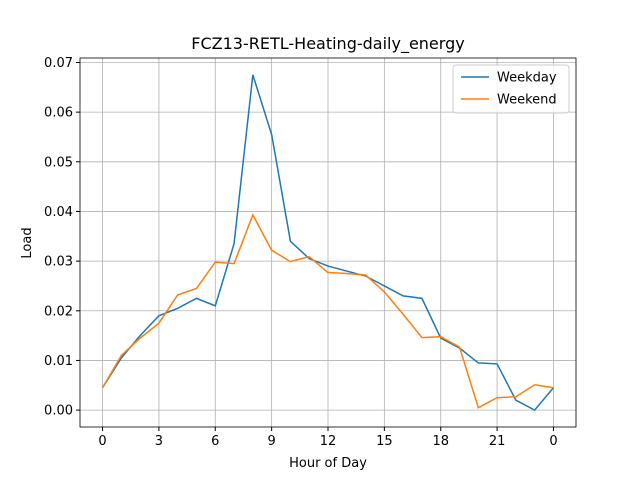 The width and height of the screenshot is (640, 484). Describe the element at coordinates (27, 242) in the screenshot. I see `y-axis-label: Load` at that location.